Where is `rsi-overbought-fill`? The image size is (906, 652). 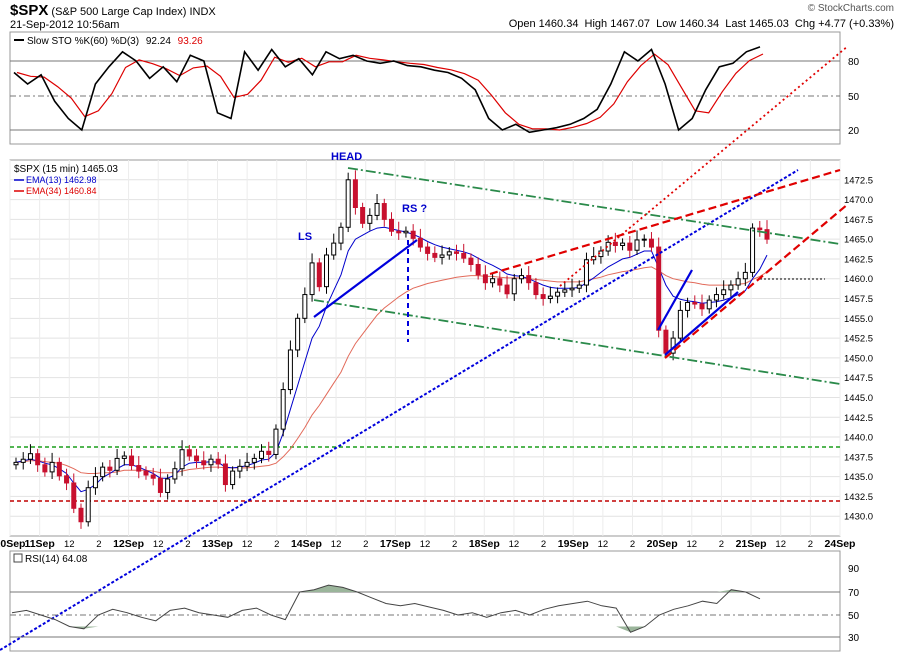
rsi-overbought-fill is located at coordinates (522, 588).